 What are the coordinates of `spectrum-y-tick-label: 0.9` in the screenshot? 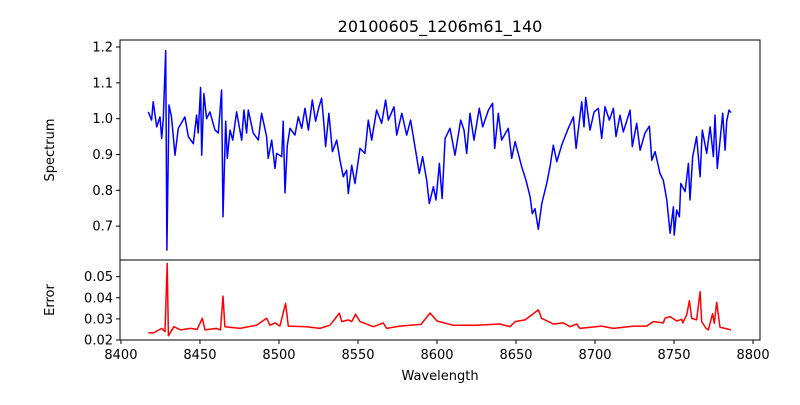 It's located at (102, 155).